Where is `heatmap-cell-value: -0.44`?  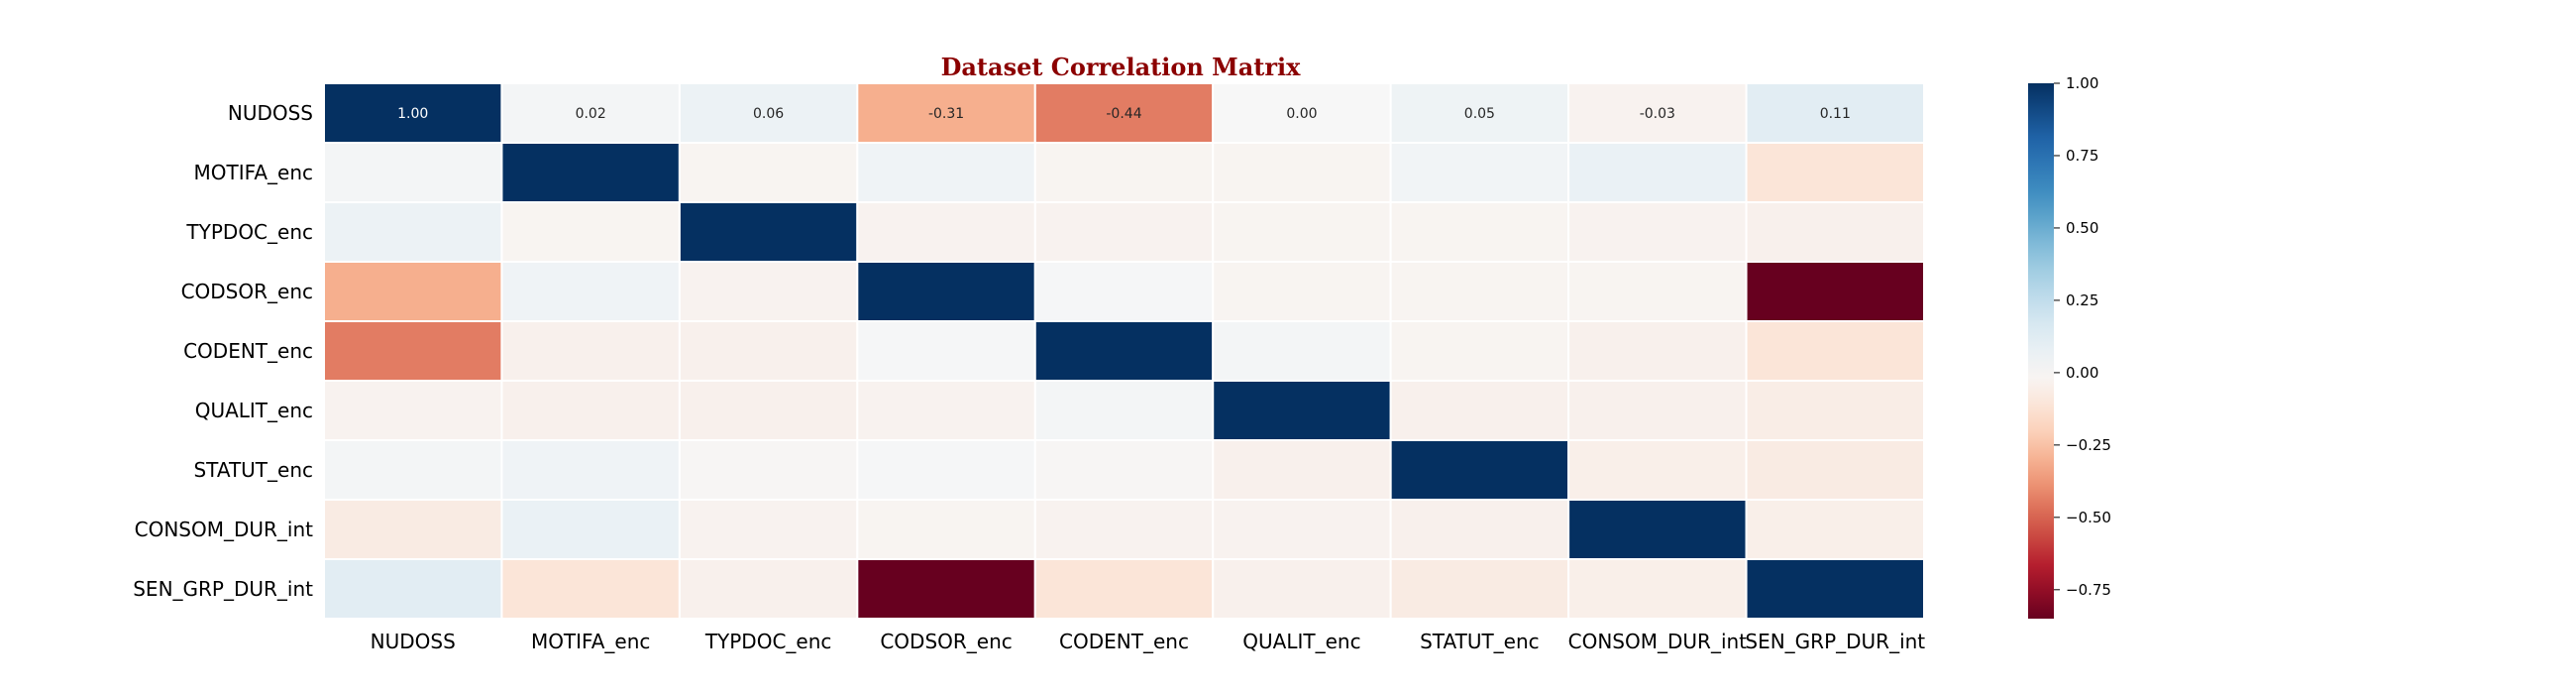 heatmap-cell-value: -0.44 is located at coordinates (1124, 114).